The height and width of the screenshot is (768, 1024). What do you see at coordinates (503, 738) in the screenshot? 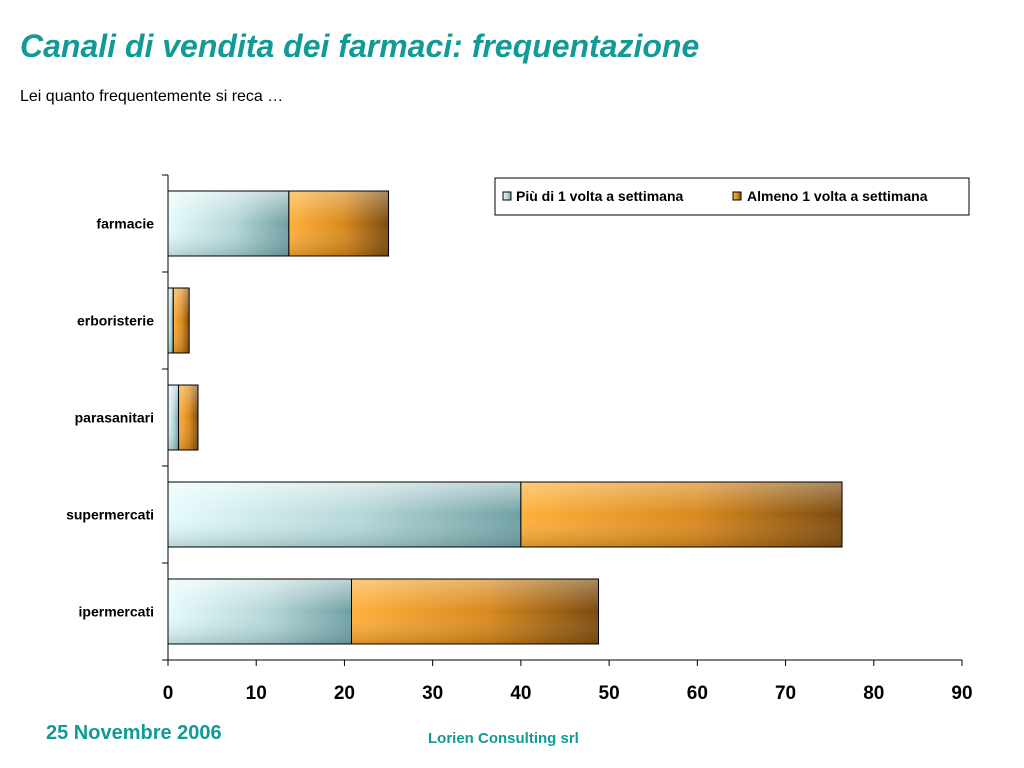
I see `footer-company: Lorien Consulting srl` at bounding box center [503, 738].